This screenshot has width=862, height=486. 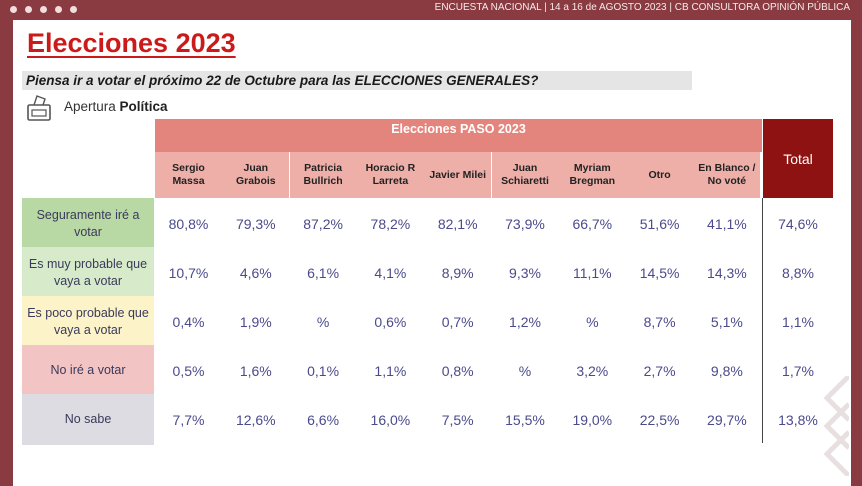 What do you see at coordinates (188, 223) in the screenshot?
I see `value-cell: 80,8%` at bounding box center [188, 223].